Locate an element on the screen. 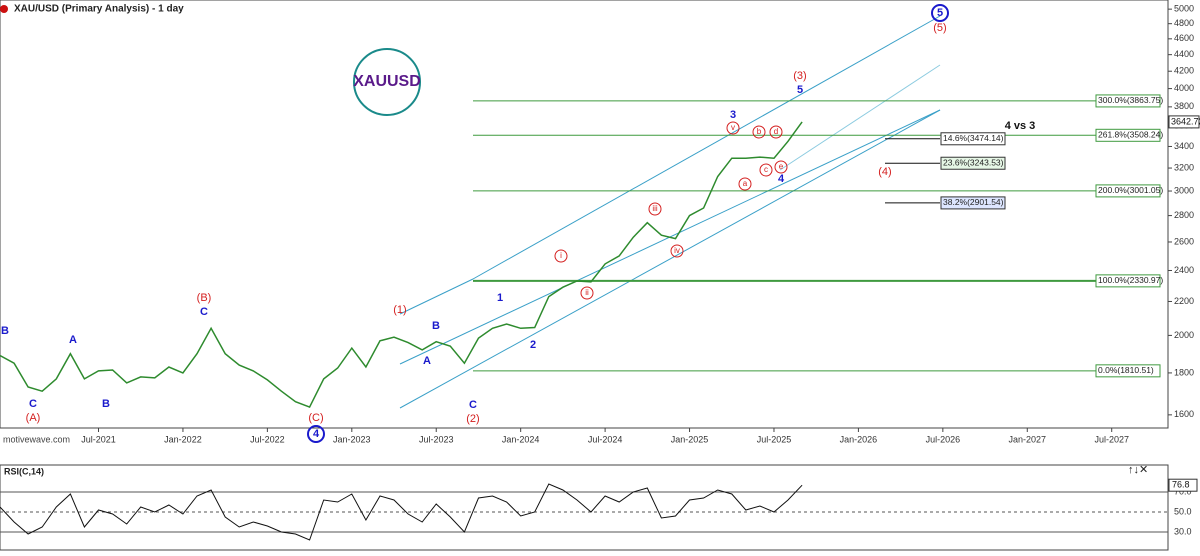 The image size is (1200, 556). x-tick-label: Jul-2021 is located at coordinates (98, 439).